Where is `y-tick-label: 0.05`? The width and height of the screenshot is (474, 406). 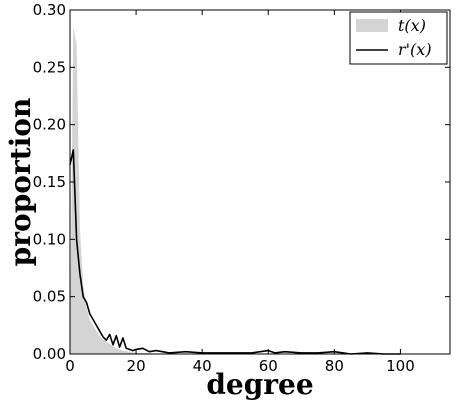 y-tick-label: 0.05 is located at coordinates (49, 297).